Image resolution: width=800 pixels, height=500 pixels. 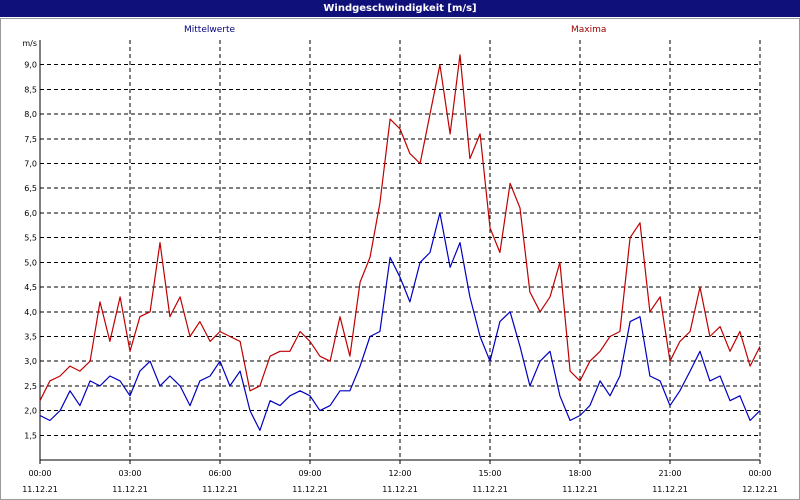 What do you see at coordinates (30, 287) in the screenshot?
I see `y-tick-label: 4,5` at bounding box center [30, 287].